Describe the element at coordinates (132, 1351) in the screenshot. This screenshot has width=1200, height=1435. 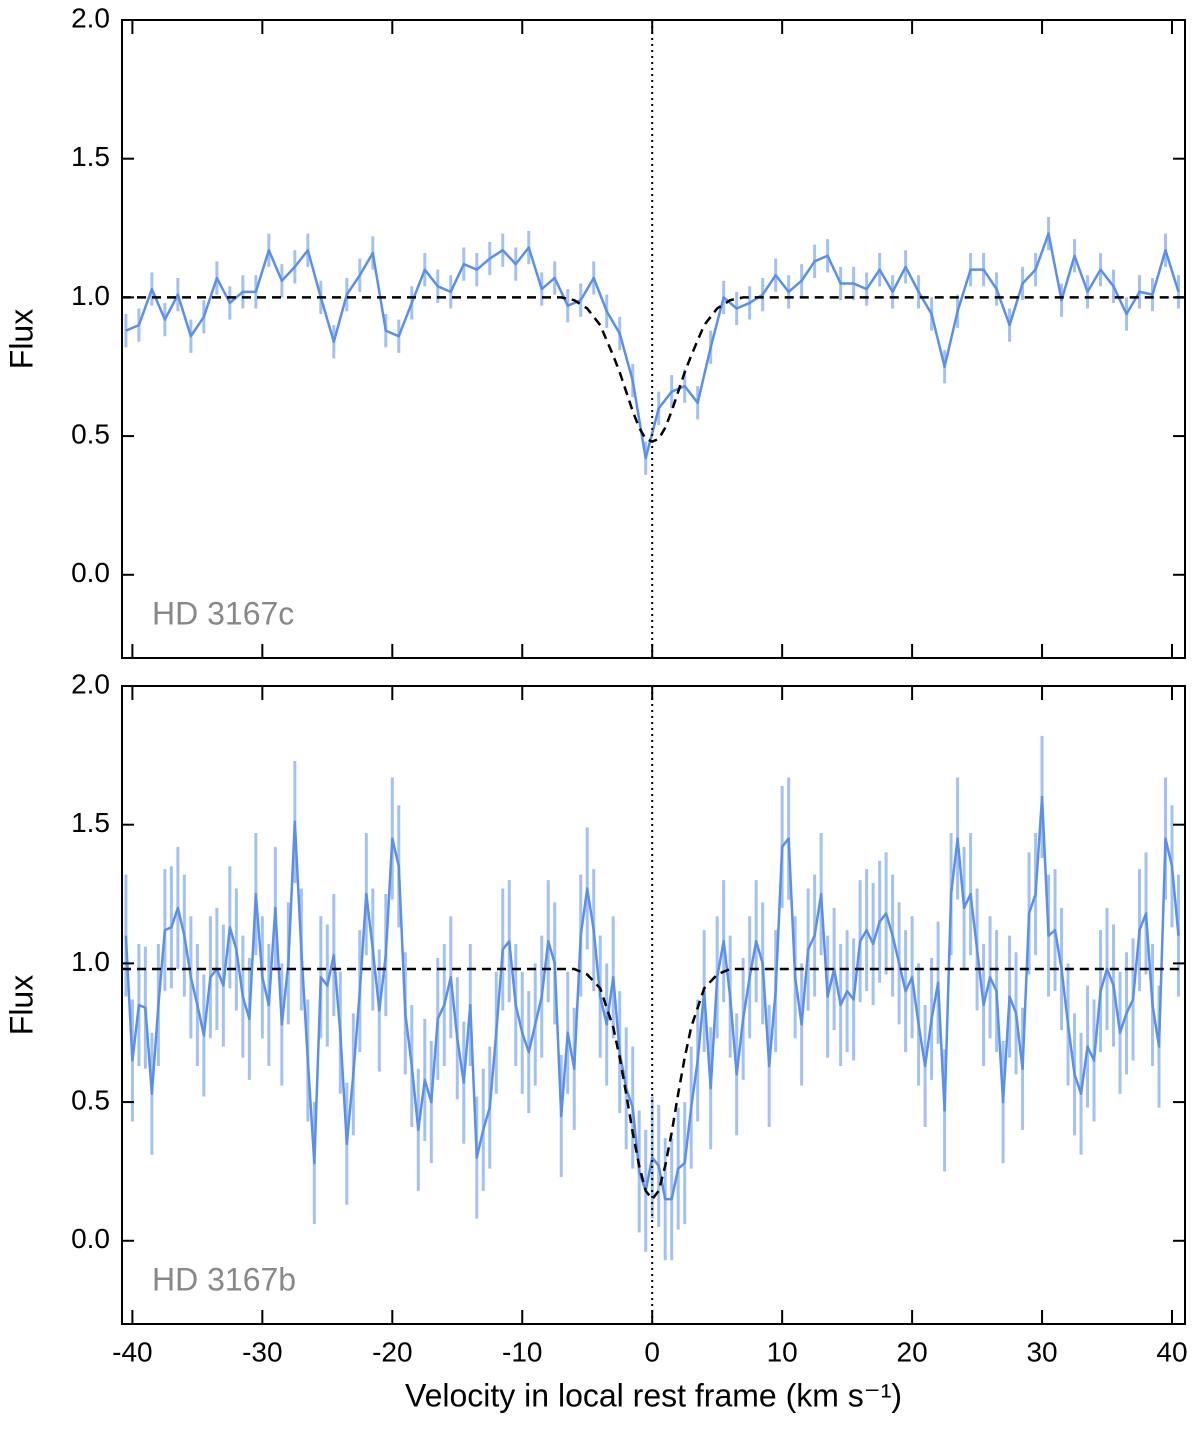
I see `x-tick-label: -40` at that location.